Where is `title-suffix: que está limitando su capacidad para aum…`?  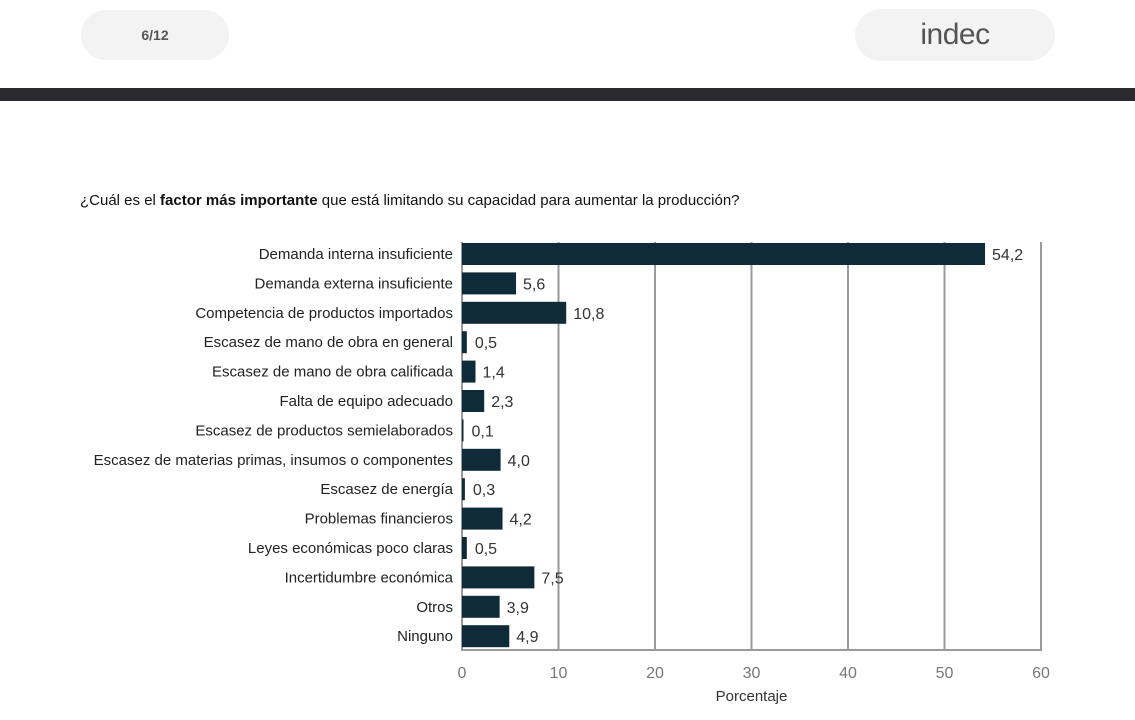 title-suffix: que está limitando su capacidad para aum… is located at coordinates (528, 200).